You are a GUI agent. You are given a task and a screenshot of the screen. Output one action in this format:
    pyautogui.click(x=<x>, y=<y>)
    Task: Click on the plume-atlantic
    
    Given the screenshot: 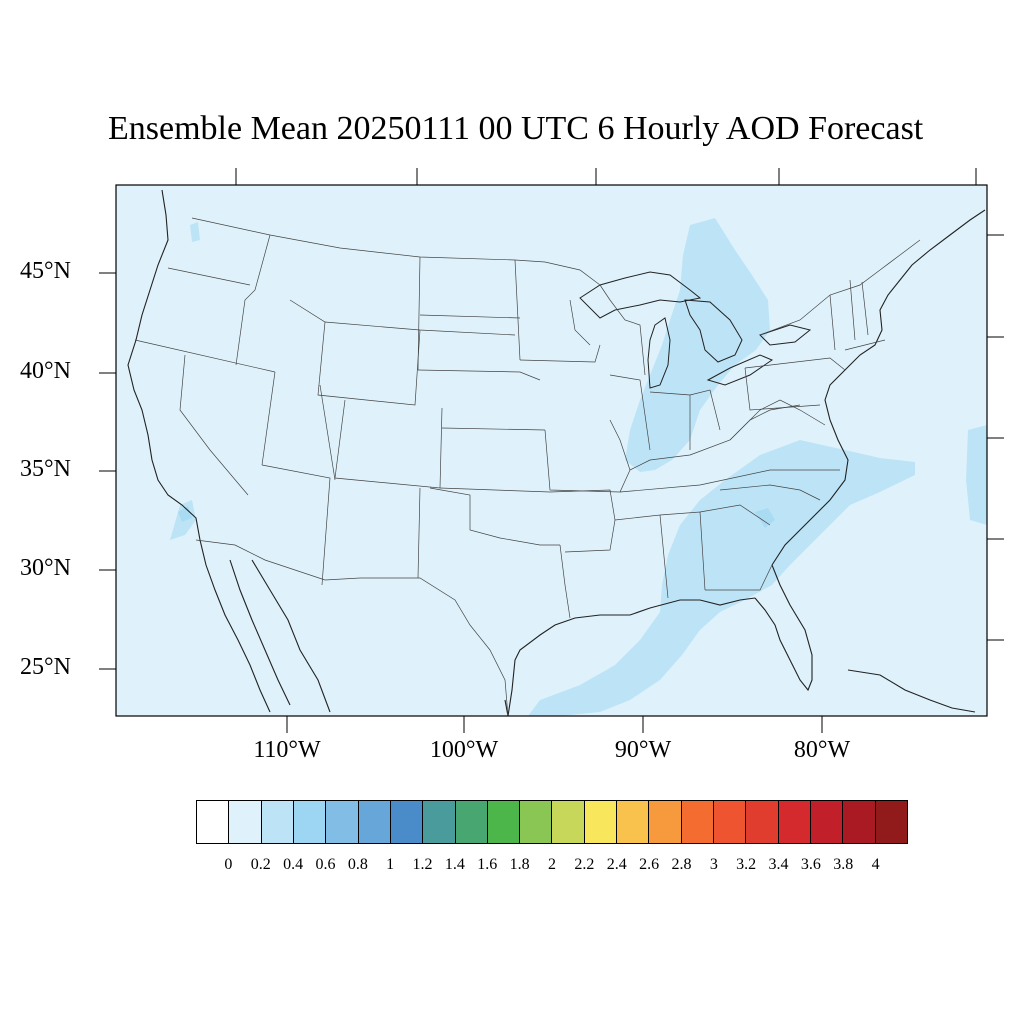 What is the action you would take?
    pyautogui.click(x=976, y=475)
    